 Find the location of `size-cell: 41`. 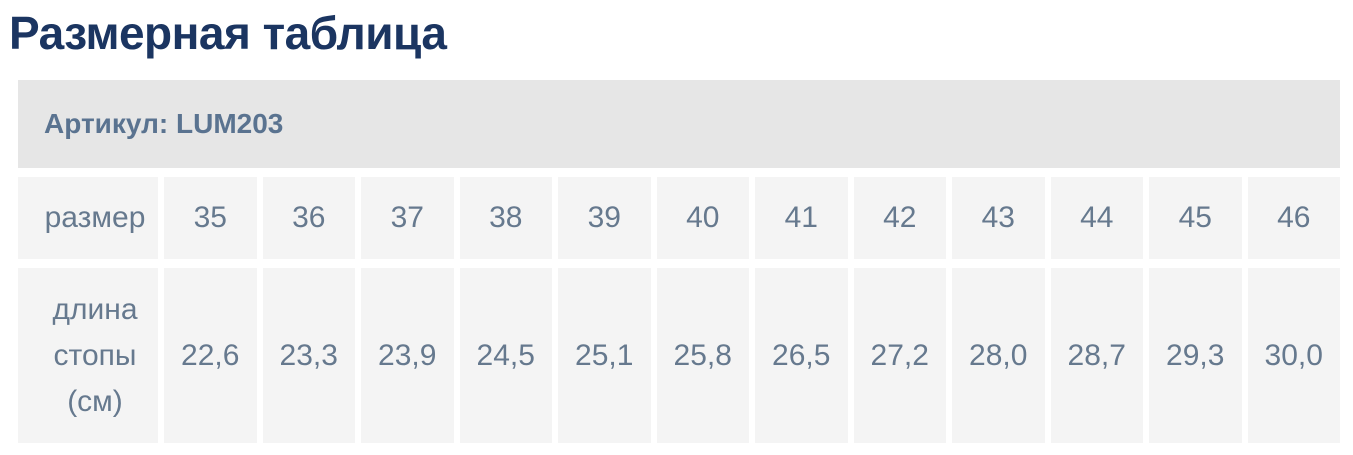

size-cell: 41 is located at coordinates (801, 218).